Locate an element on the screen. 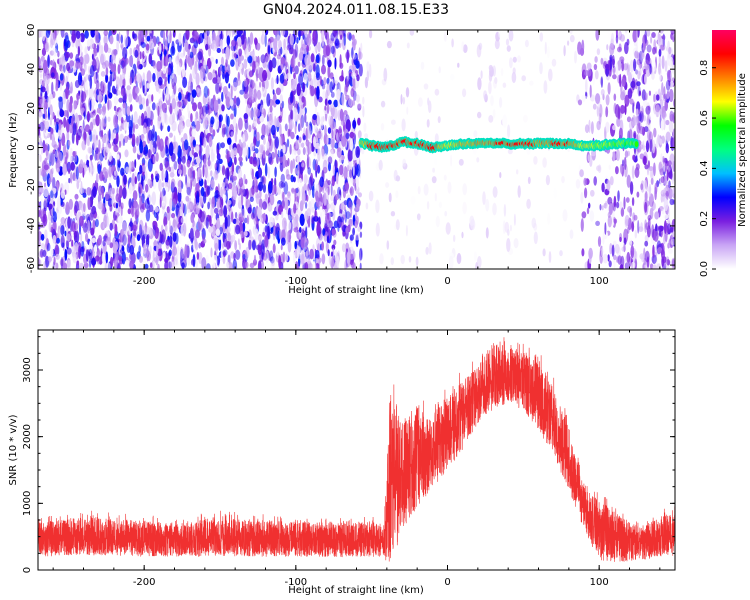 Image resolution: width=750 pixels, height=600 pixels. x-tick-label: 0 is located at coordinates (447, 281).